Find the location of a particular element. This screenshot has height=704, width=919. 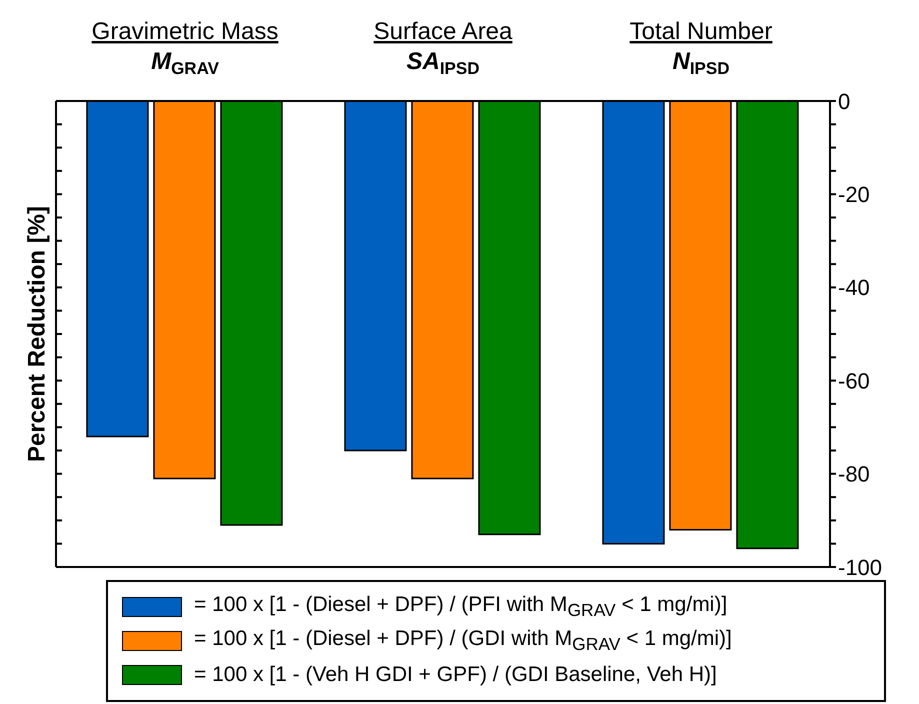

x-tick-label: Total Number N$_{IPSD}$ is located at coordinates (701, 48).